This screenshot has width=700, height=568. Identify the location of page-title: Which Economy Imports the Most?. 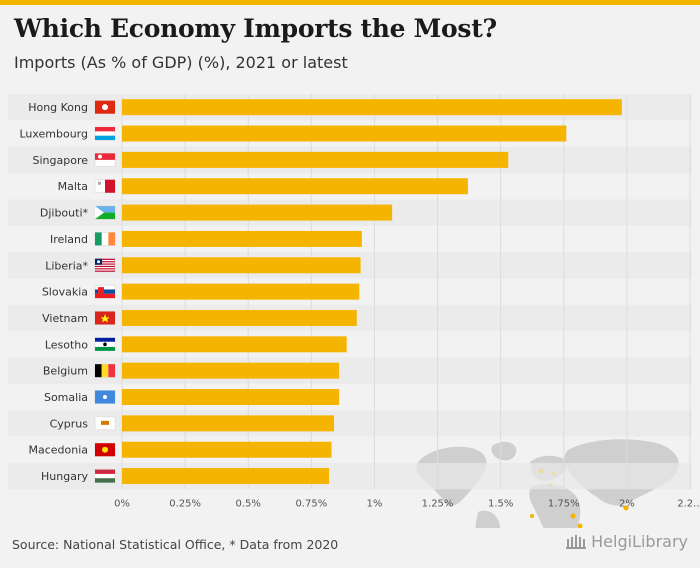
(255, 28).